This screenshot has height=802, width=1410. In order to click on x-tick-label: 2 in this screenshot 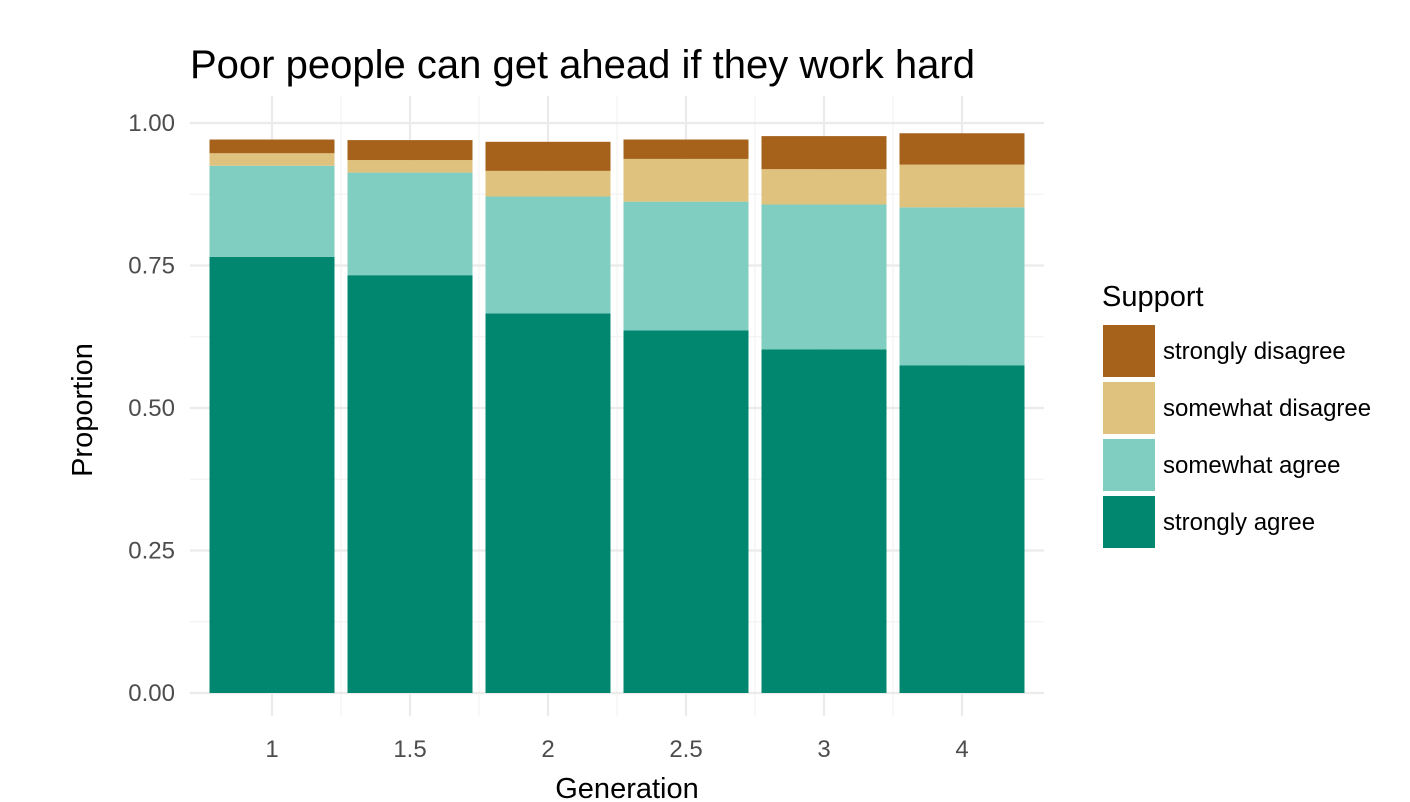, I will do `click(547, 749)`.